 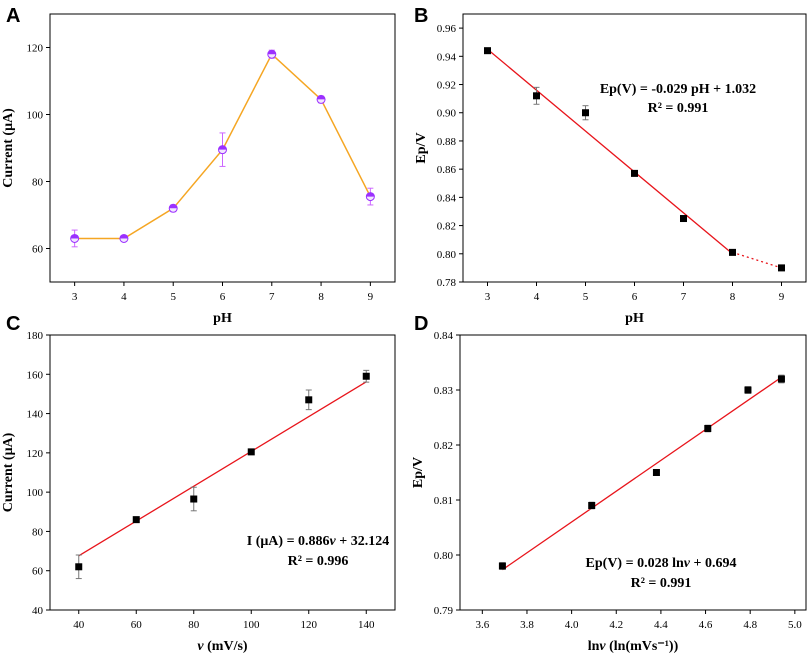 What do you see at coordinates (795, 625) in the screenshot?
I see `x-tick-label: 5.0` at bounding box center [795, 625].